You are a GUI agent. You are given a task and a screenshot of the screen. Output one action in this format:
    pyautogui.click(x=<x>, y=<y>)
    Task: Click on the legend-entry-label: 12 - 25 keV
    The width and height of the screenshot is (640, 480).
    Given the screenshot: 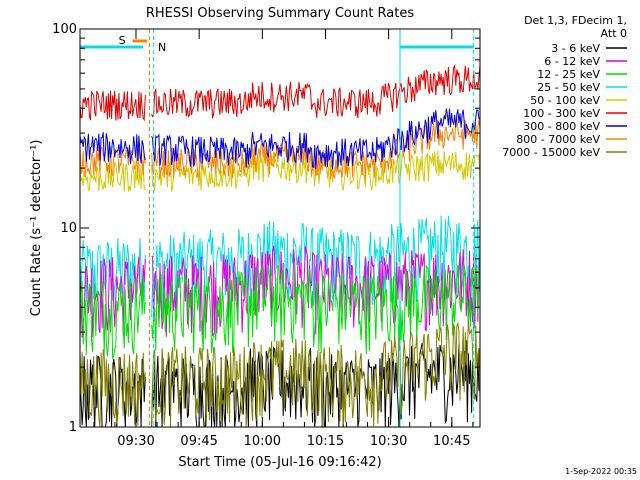 What is the action you would take?
    pyautogui.click(x=568, y=74)
    